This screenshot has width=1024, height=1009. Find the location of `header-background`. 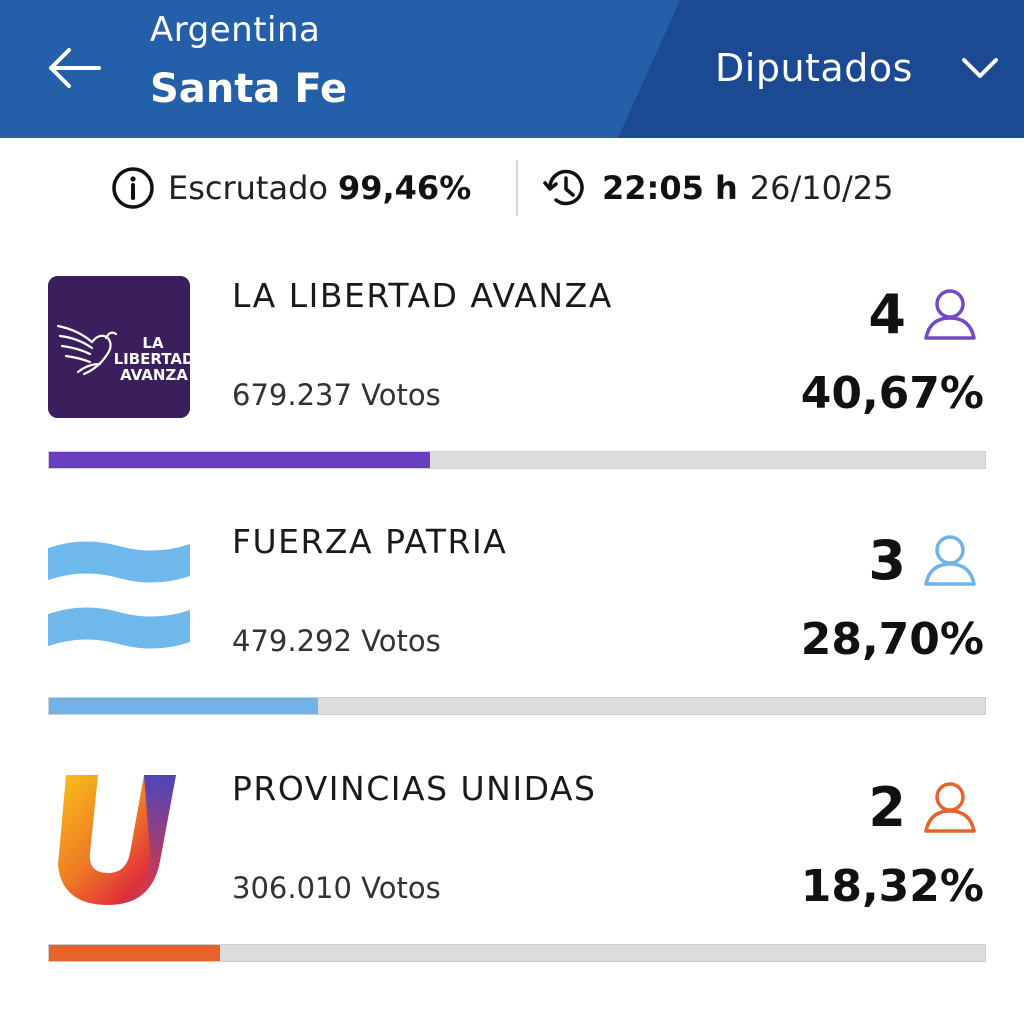

header-background is located at coordinates (512, 69).